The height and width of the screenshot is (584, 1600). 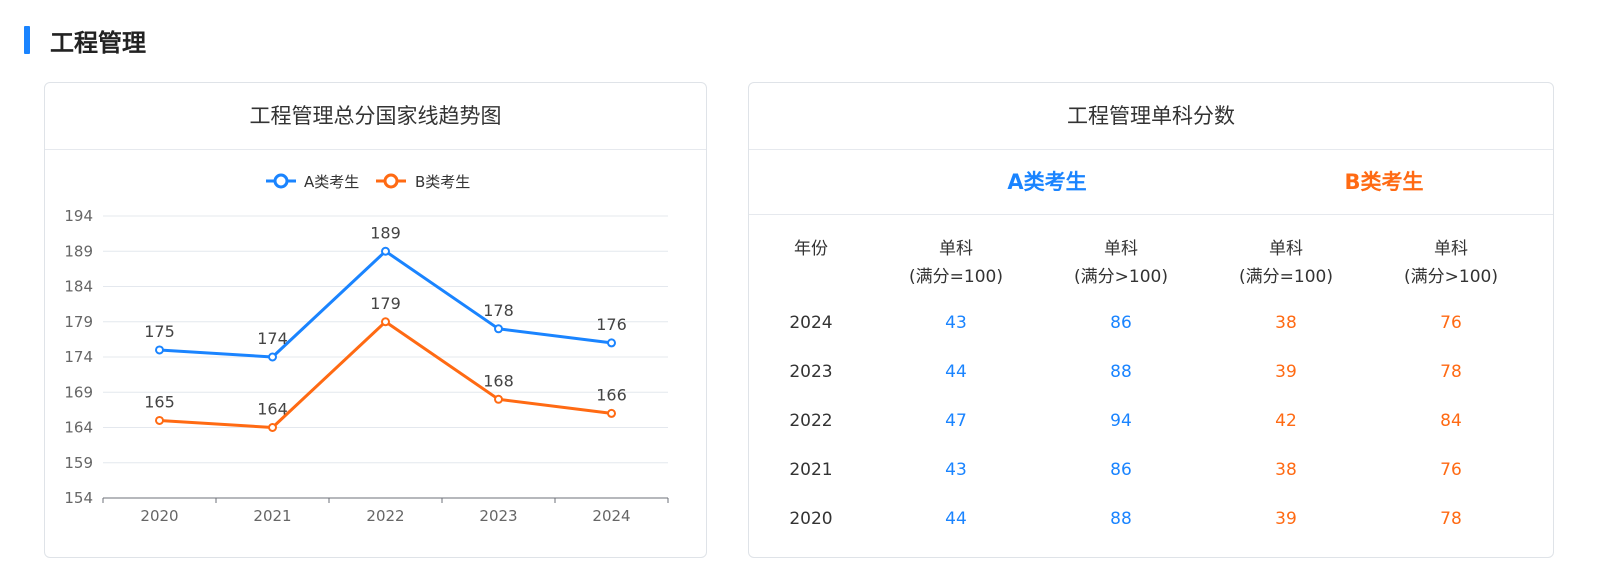 What do you see at coordinates (331, 182) in the screenshot?
I see `legend-label: A类考生` at bounding box center [331, 182].